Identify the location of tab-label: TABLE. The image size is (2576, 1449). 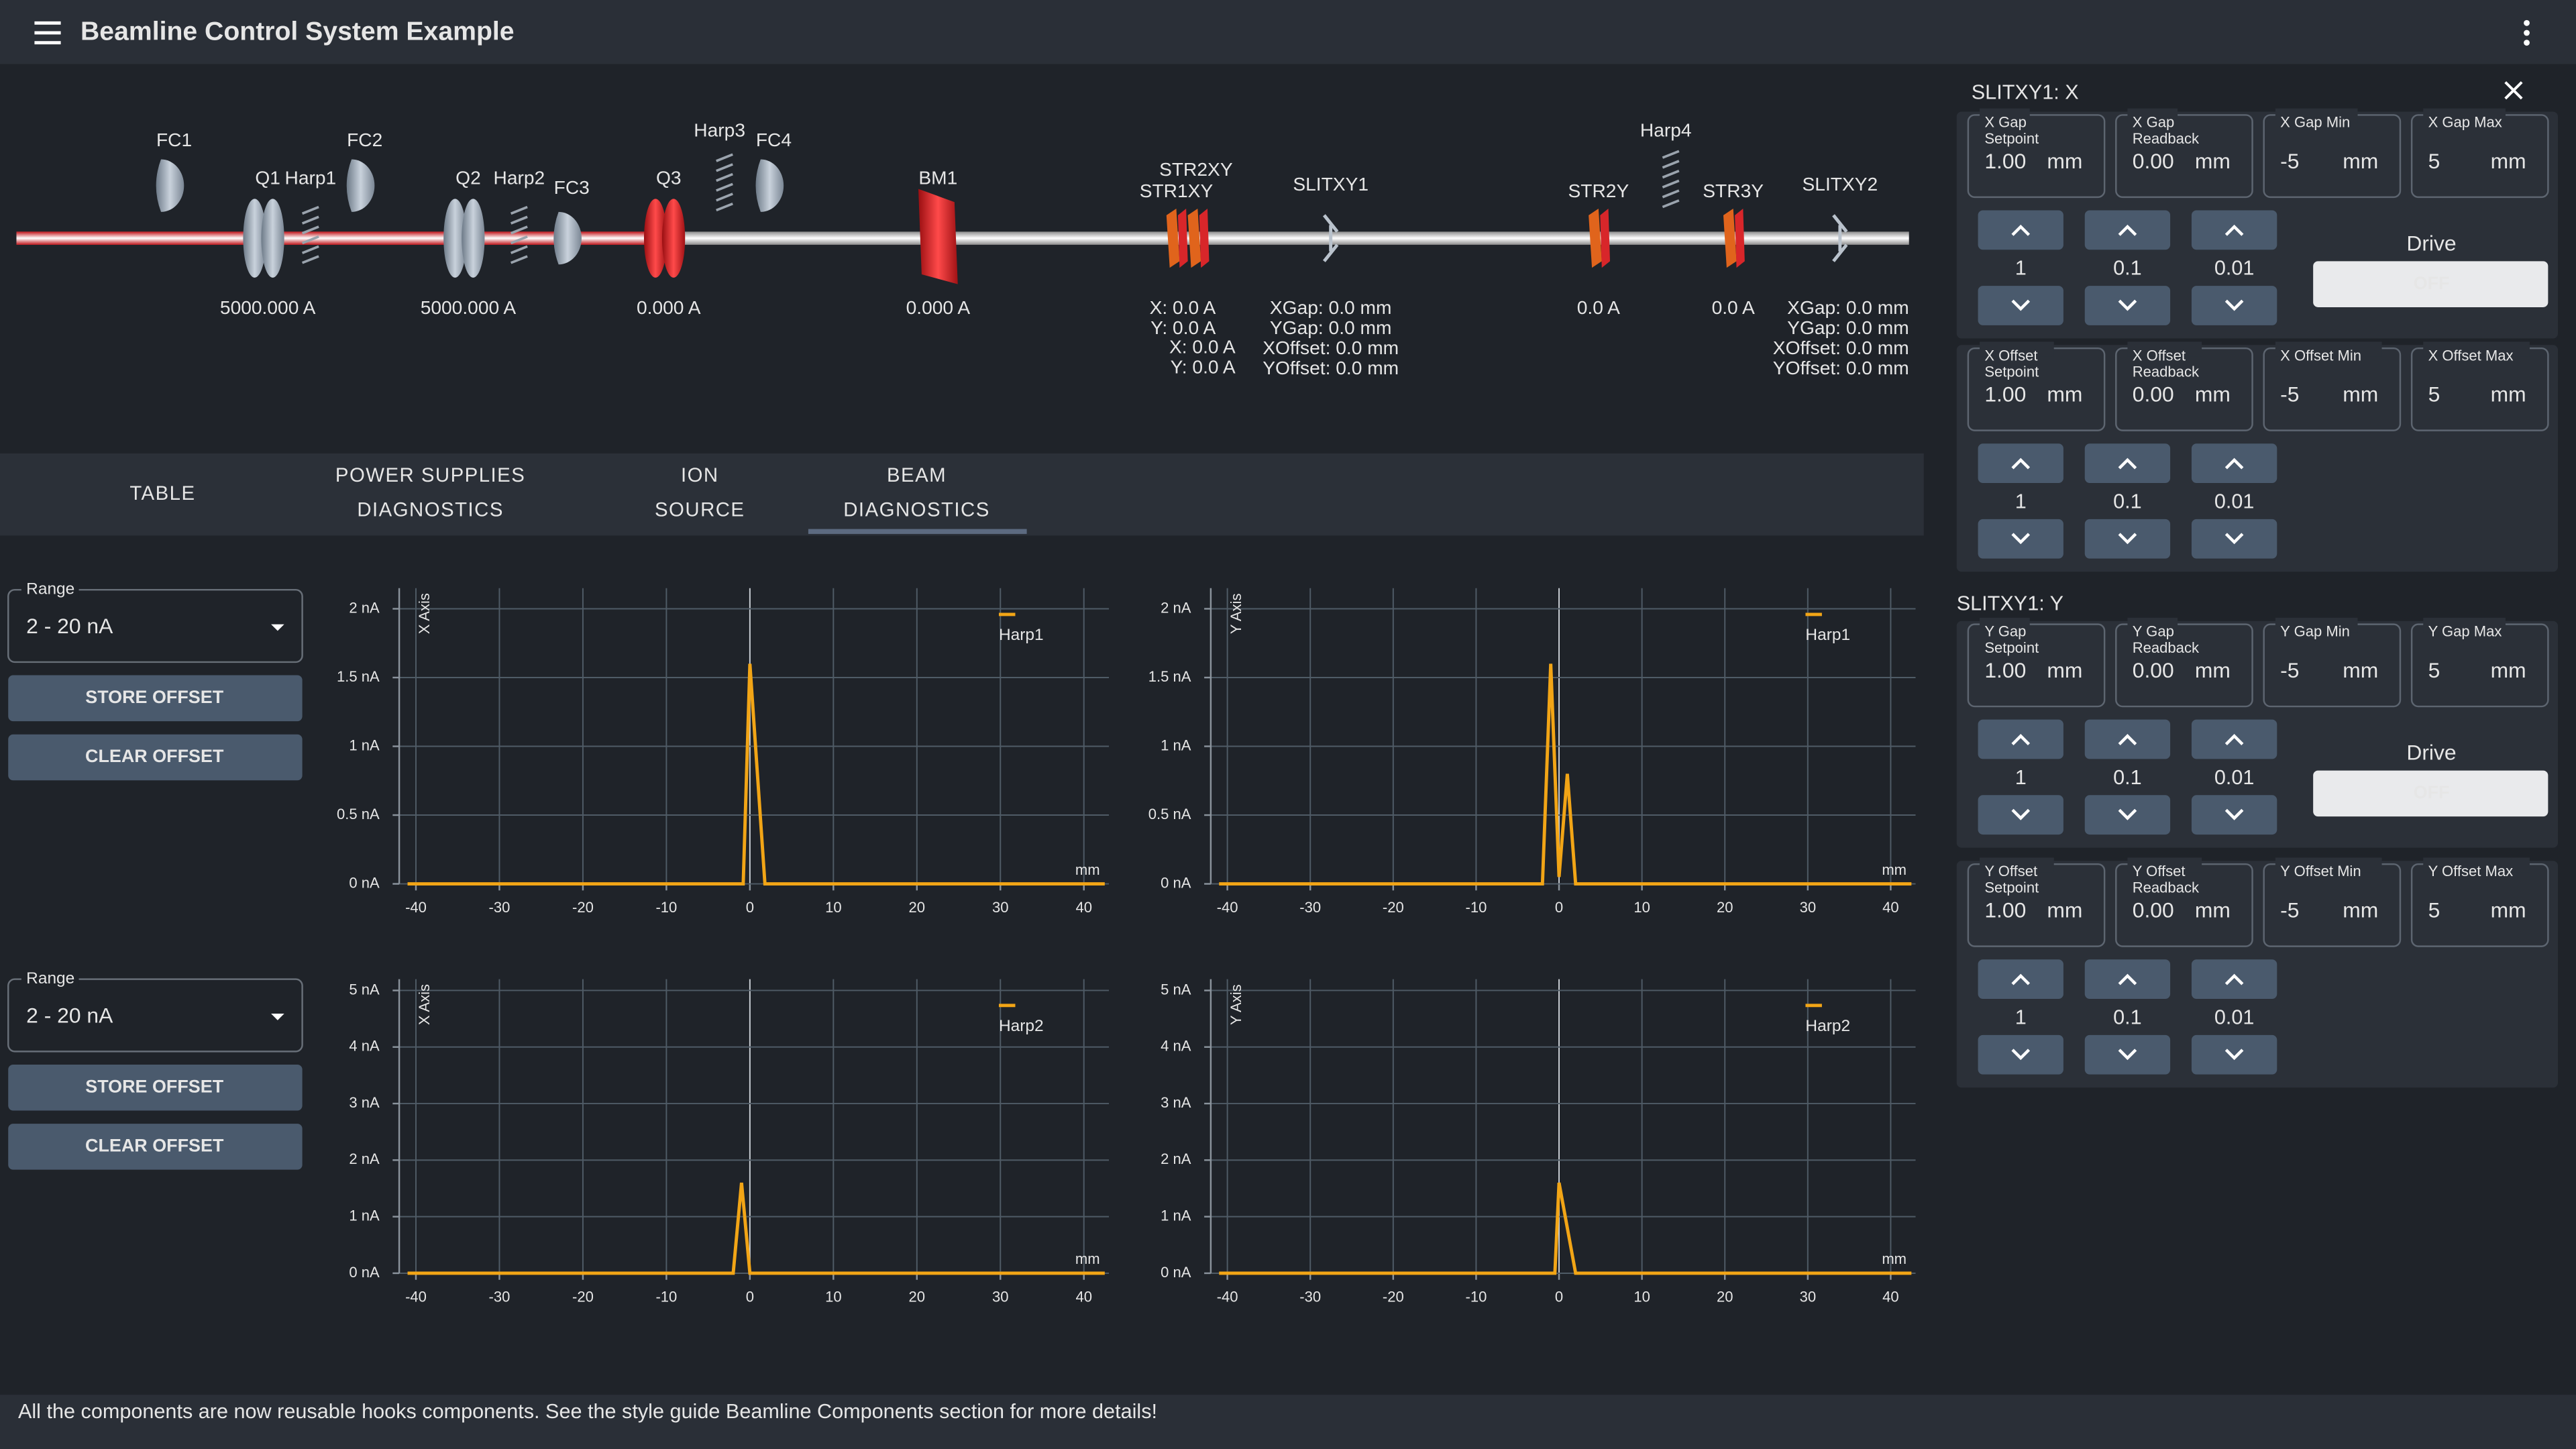
(162, 493).